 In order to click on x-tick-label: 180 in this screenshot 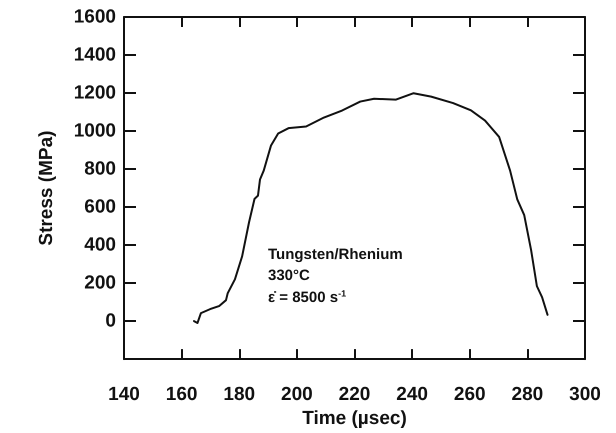, I will do `click(239, 395)`.